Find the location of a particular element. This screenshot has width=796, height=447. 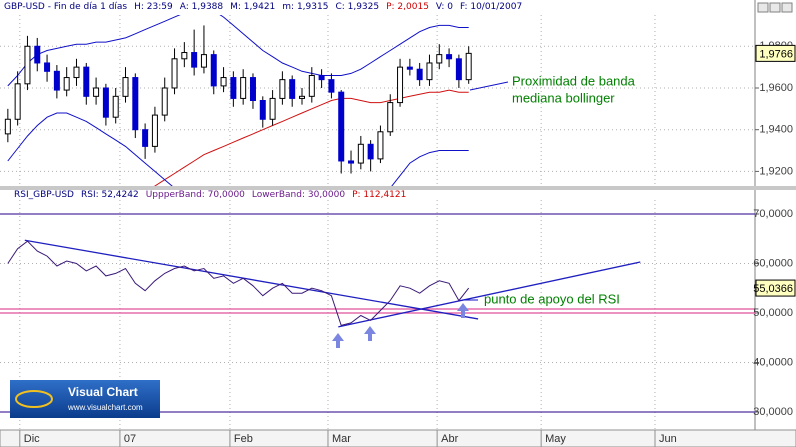

x-tick-label: Abr is located at coordinates (449, 439).